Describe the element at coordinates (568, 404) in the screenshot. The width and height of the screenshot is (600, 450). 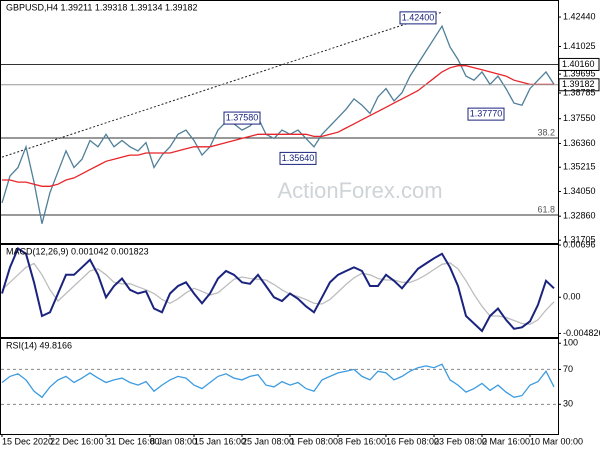
I see `y-tick-label: 30` at that location.